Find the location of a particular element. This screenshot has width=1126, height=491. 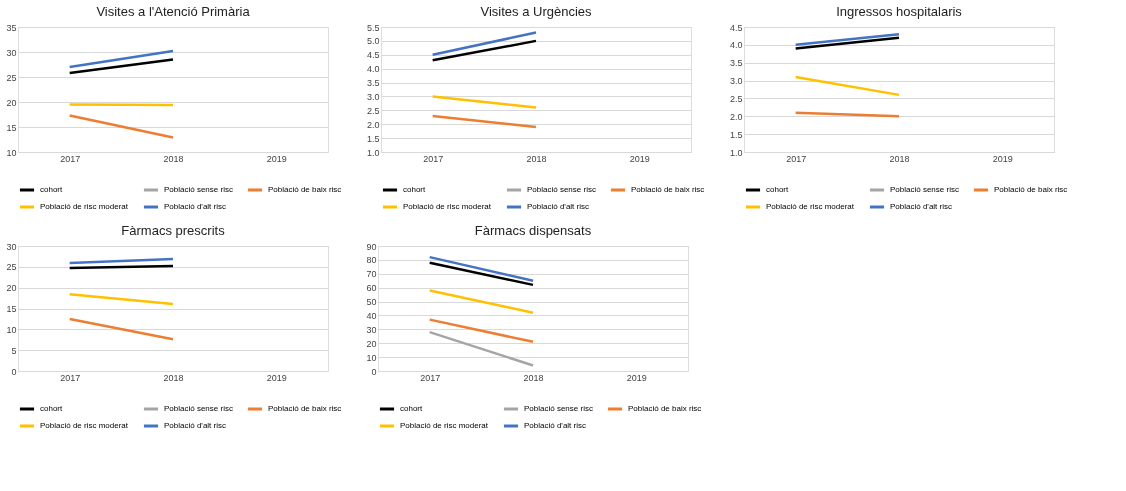

y-tick-label: 35 is located at coordinates (11, 27).